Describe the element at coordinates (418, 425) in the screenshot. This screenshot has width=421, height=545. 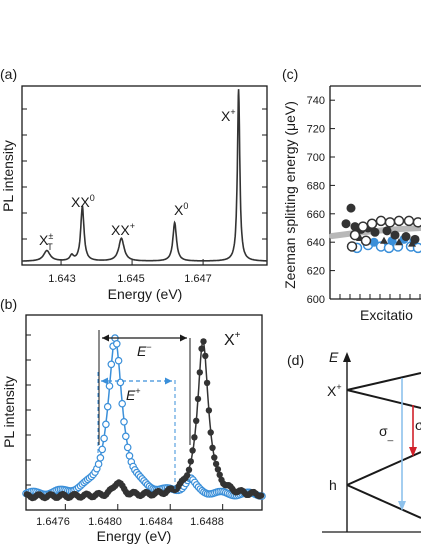
I see `sigma-plus-label: σ` at that location.